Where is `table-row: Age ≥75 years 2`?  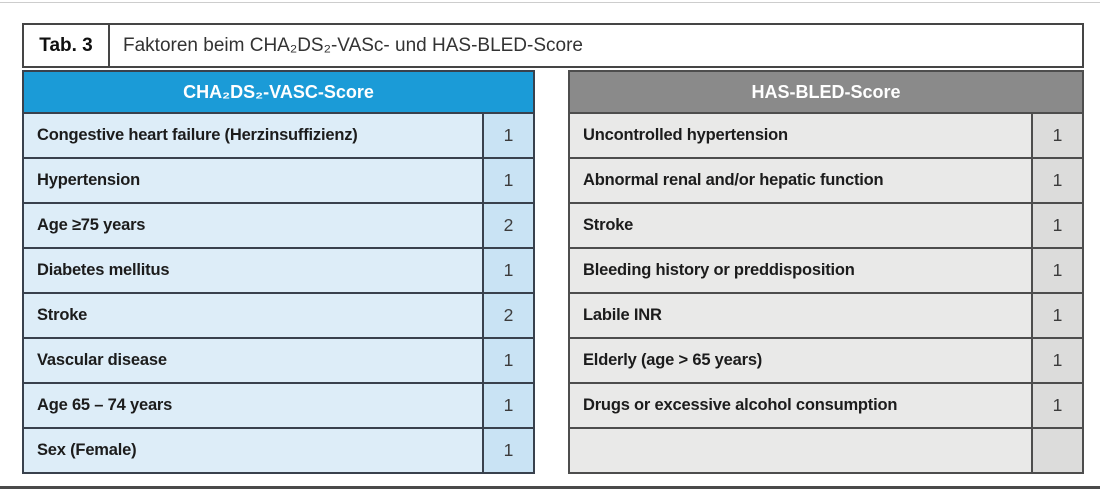
table-row: Age ≥75 years 2 is located at coordinates (278, 226).